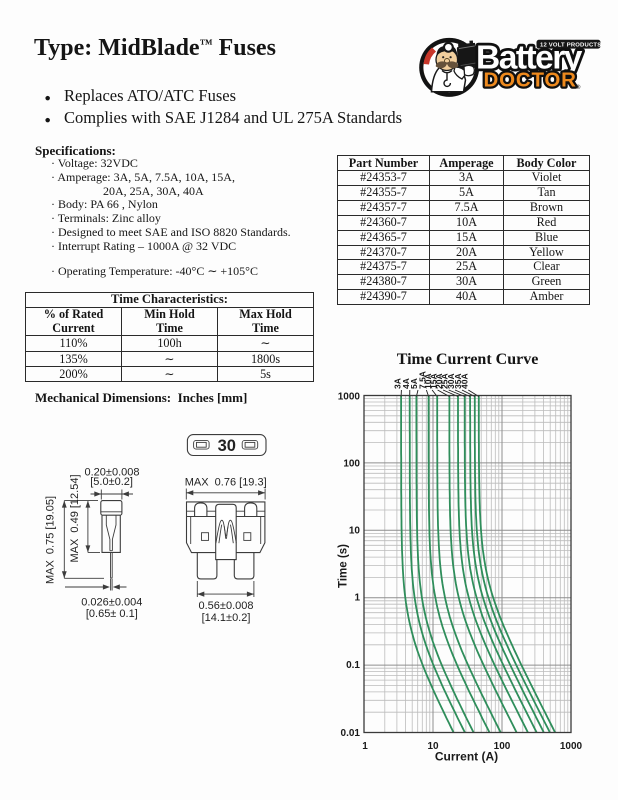 This screenshot has height=800, width=618. What do you see at coordinates (570, 46) in the screenshot?
I see `svg-text: 12 VOLT PRODUCTS` at bounding box center [570, 46].